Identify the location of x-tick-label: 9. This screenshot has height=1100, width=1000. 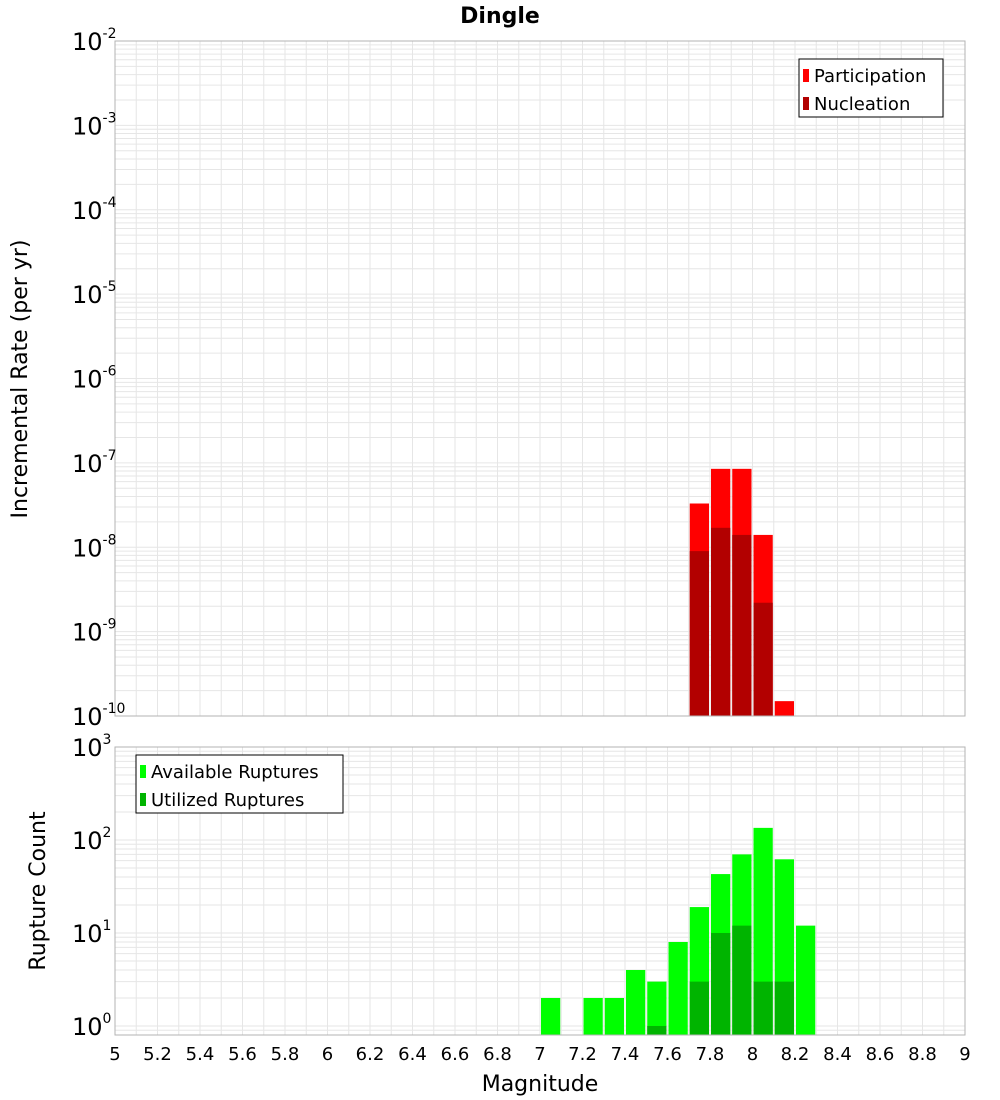
(964, 1054).